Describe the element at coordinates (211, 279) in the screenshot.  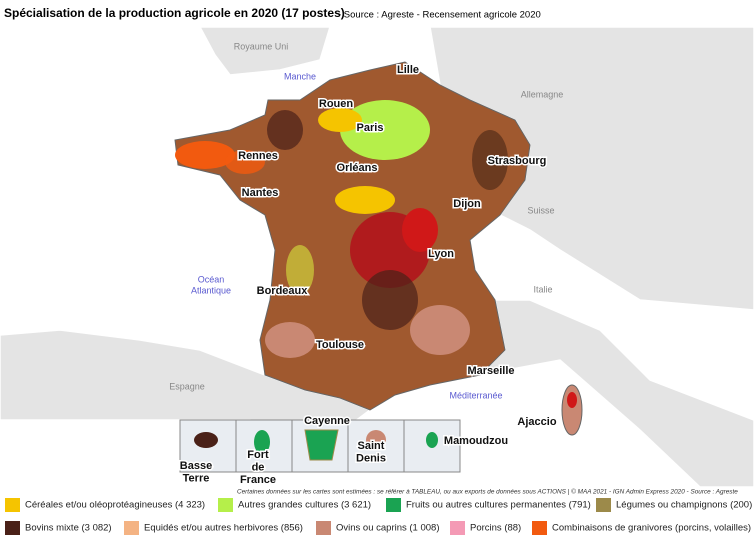
I see `sea-label: Océan` at that location.